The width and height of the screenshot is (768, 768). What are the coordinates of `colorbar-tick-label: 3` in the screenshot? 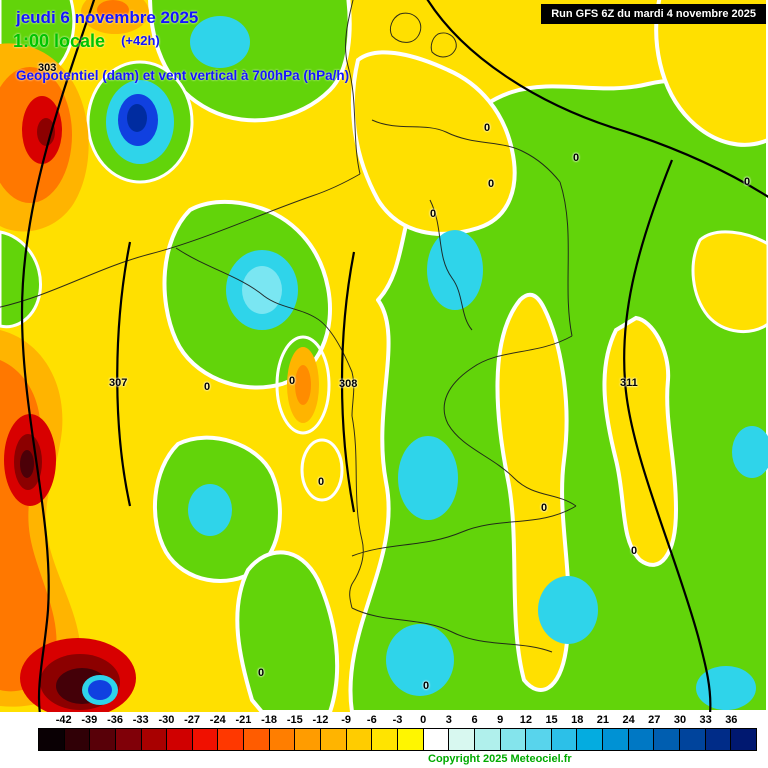 It's located at (448, 720).